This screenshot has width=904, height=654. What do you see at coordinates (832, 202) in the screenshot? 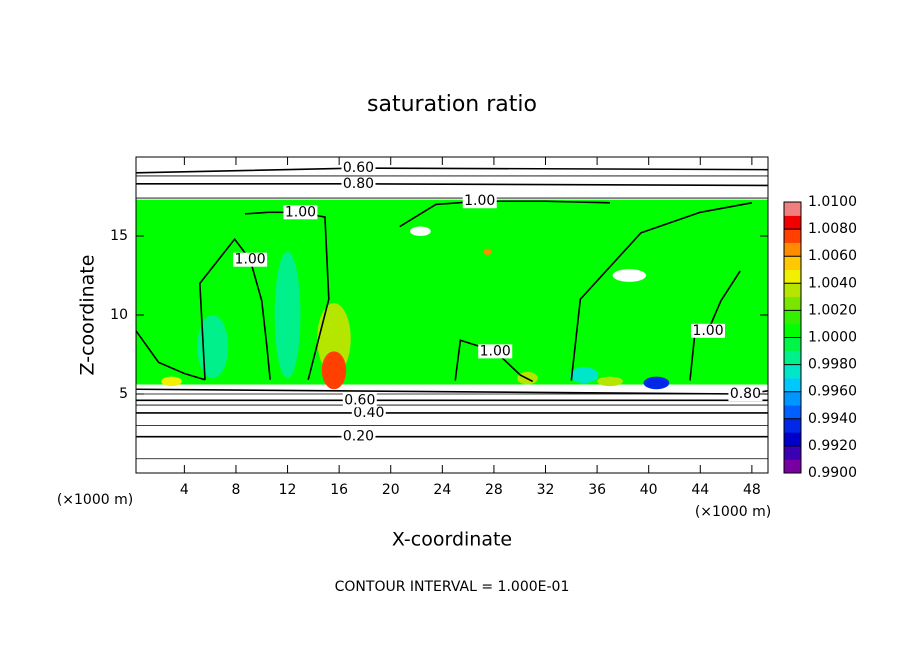
I see `colorbar-tick-label: 1.0100` at bounding box center [832, 202].